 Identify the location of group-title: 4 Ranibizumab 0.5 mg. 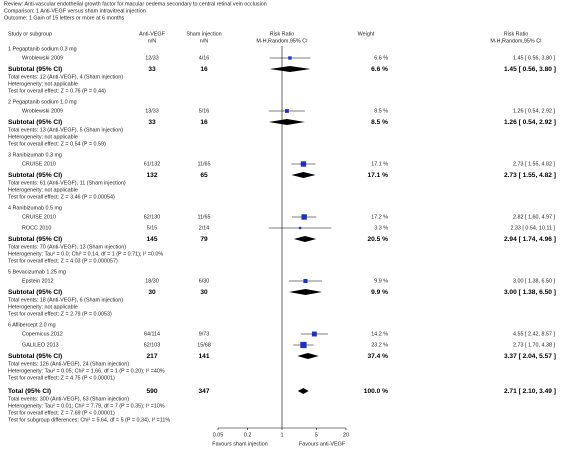
(35, 208).